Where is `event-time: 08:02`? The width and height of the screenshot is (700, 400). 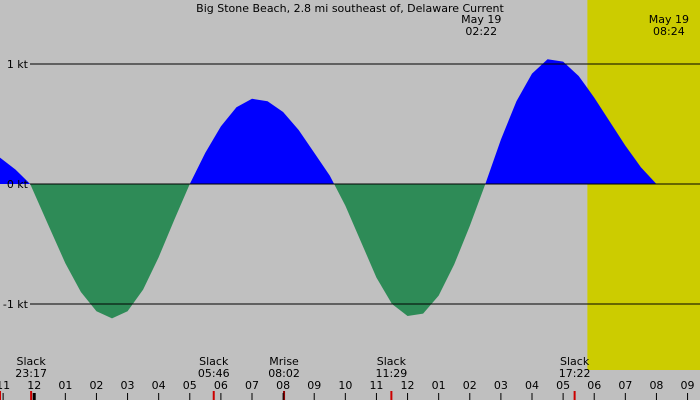
event-time: 08:02 is located at coordinates (284, 373).